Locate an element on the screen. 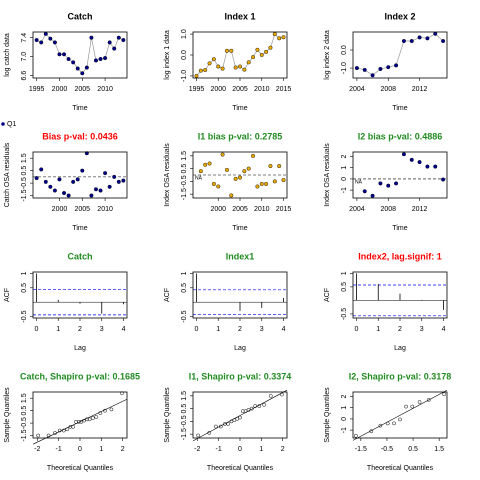 This screenshot has height=480, width=480. y-tick-label: 6.6 is located at coordinates (24, 76).